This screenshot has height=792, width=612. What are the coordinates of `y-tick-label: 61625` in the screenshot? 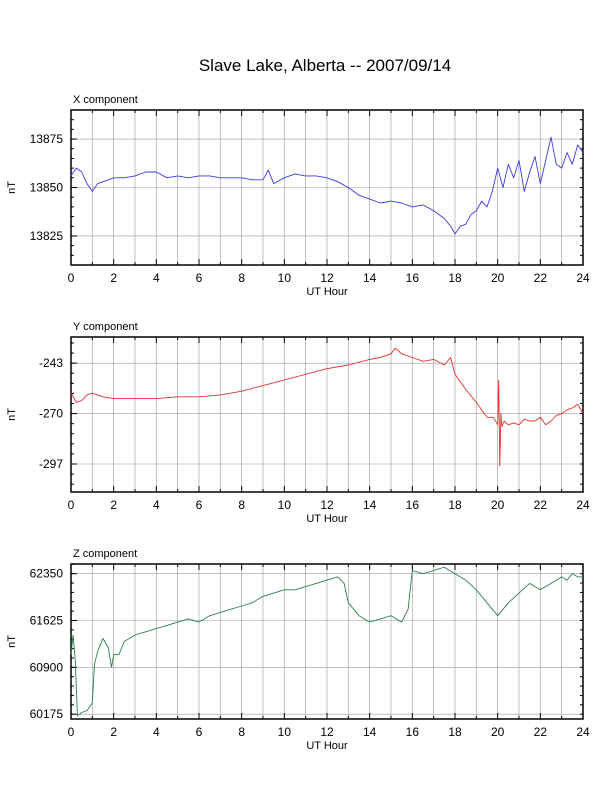 It's located at (47, 621).